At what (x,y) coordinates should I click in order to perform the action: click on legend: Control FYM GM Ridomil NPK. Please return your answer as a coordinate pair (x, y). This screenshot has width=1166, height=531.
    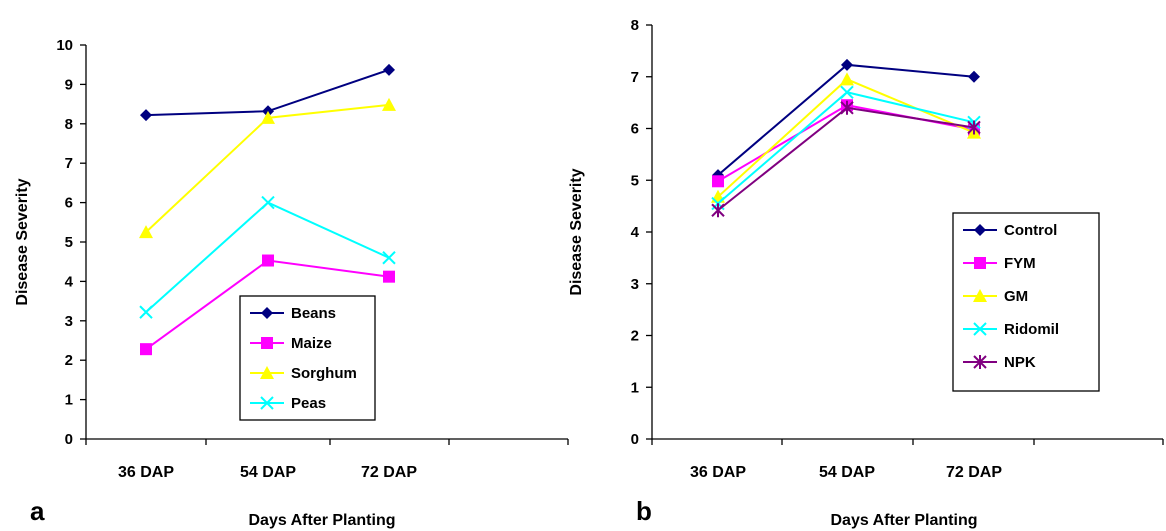
    Looking at the image, I should click on (1026, 302).